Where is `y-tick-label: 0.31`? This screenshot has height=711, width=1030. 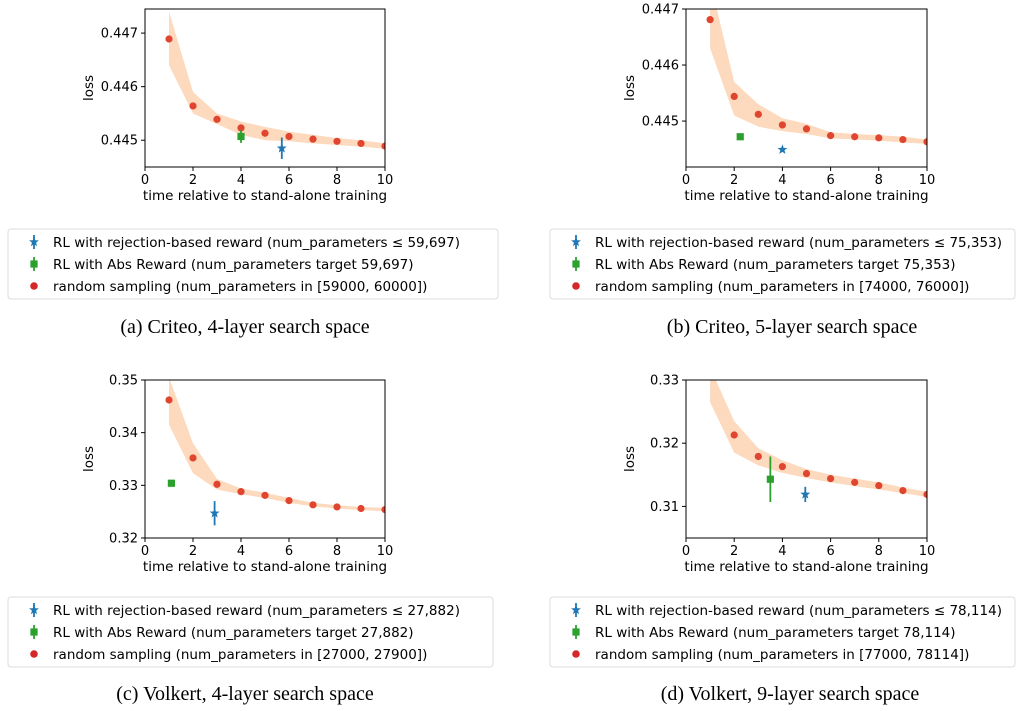 y-tick-label: 0.31 is located at coordinates (664, 507).